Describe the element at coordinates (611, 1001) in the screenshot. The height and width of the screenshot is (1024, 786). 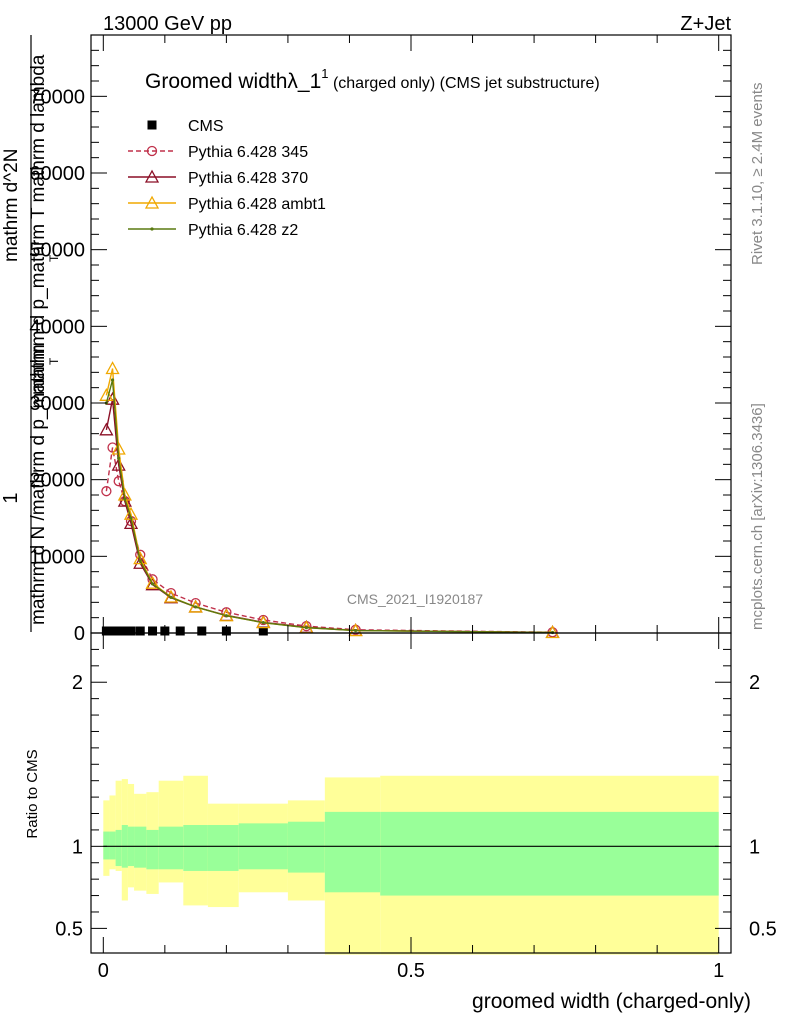
I see `x-axis-label: groomed width (charged-only)` at that location.